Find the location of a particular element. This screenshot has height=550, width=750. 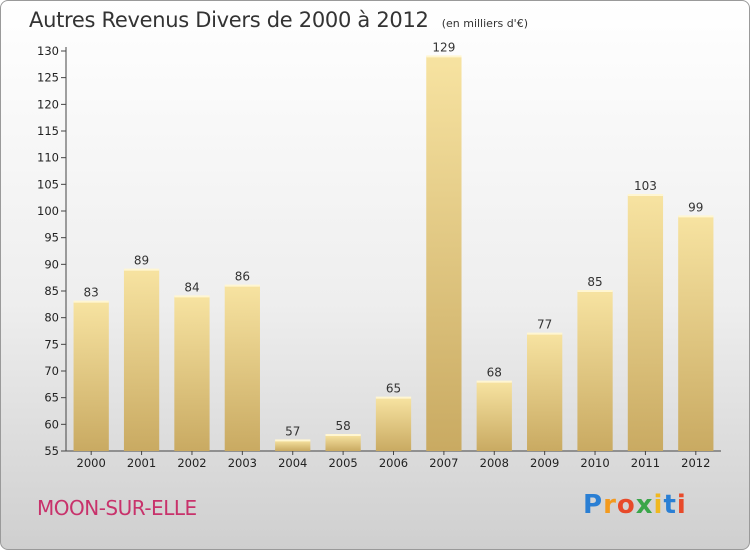

bar-value-label: 57 is located at coordinates (292, 431).